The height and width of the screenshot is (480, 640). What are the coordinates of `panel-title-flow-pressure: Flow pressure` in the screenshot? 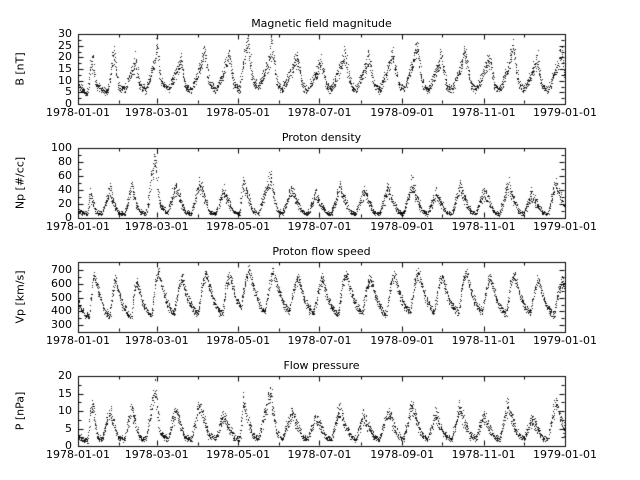 It's located at (321, 365).